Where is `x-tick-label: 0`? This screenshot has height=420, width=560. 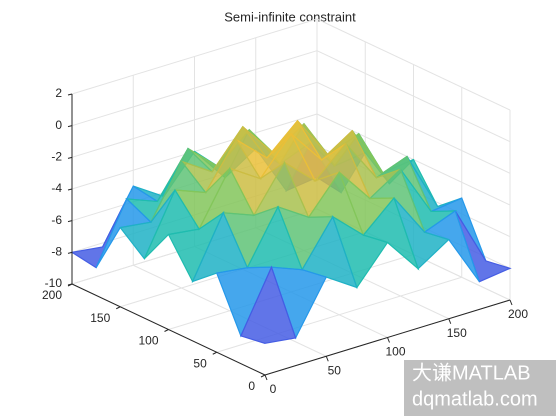
x-tick-label: 0 is located at coordinates (273, 389).